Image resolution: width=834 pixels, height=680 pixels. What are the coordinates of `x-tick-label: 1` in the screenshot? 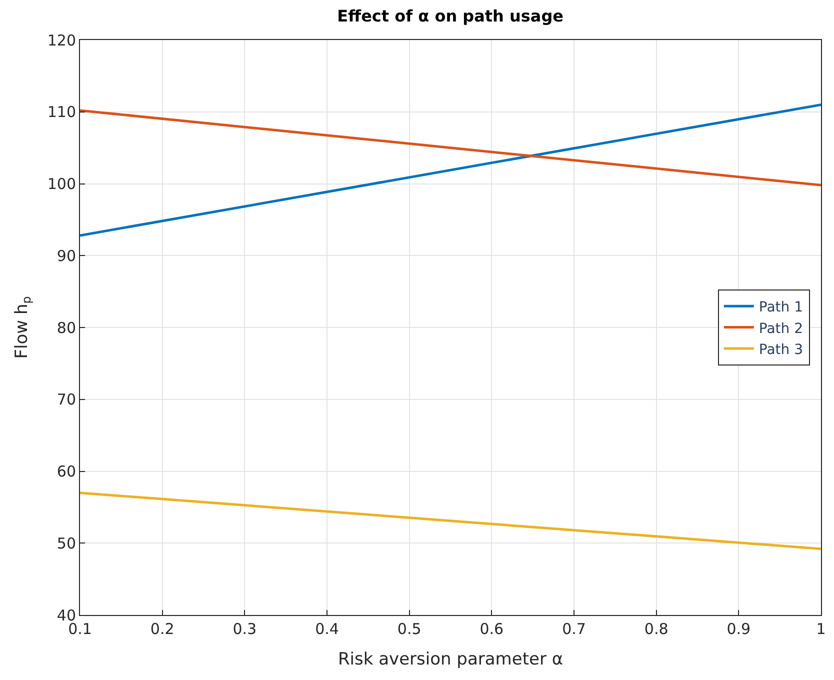 It's located at (821, 629).